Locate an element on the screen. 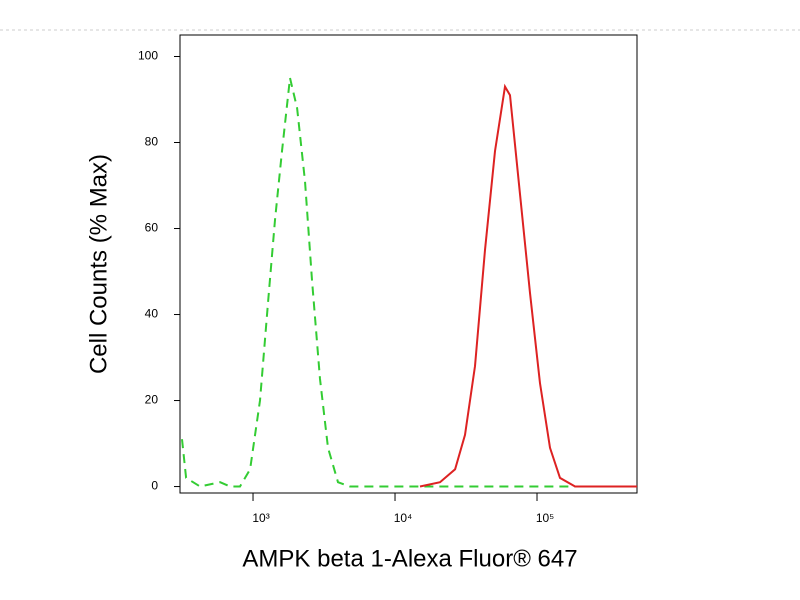 Image resolution: width=800 pixels, height=600 pixels. y-tick-label: 20 is located at coordinates (152, 400).